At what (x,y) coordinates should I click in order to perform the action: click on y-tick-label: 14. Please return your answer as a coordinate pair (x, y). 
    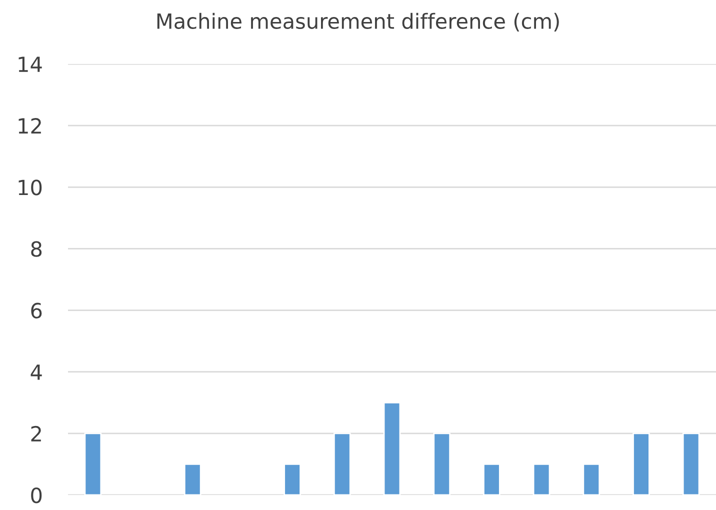
    Looking at the image, I should click on (30, 64).